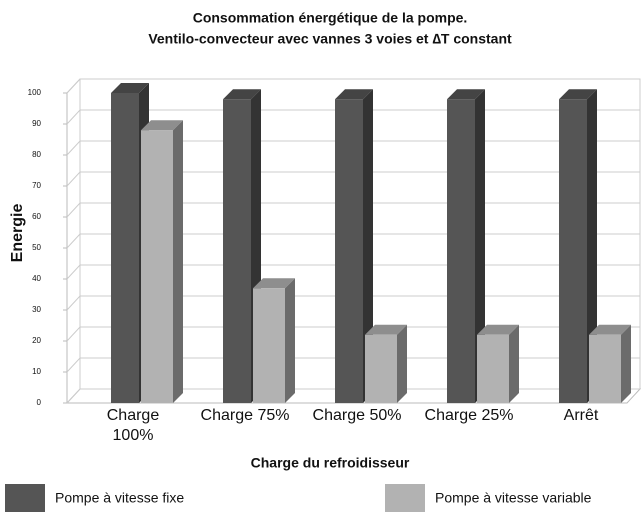 The width and height of the screenshot is (641, 512). Describe the element at coordinates (36, 185) in the screenshot. I see `y-tick-label: 70` at that location.